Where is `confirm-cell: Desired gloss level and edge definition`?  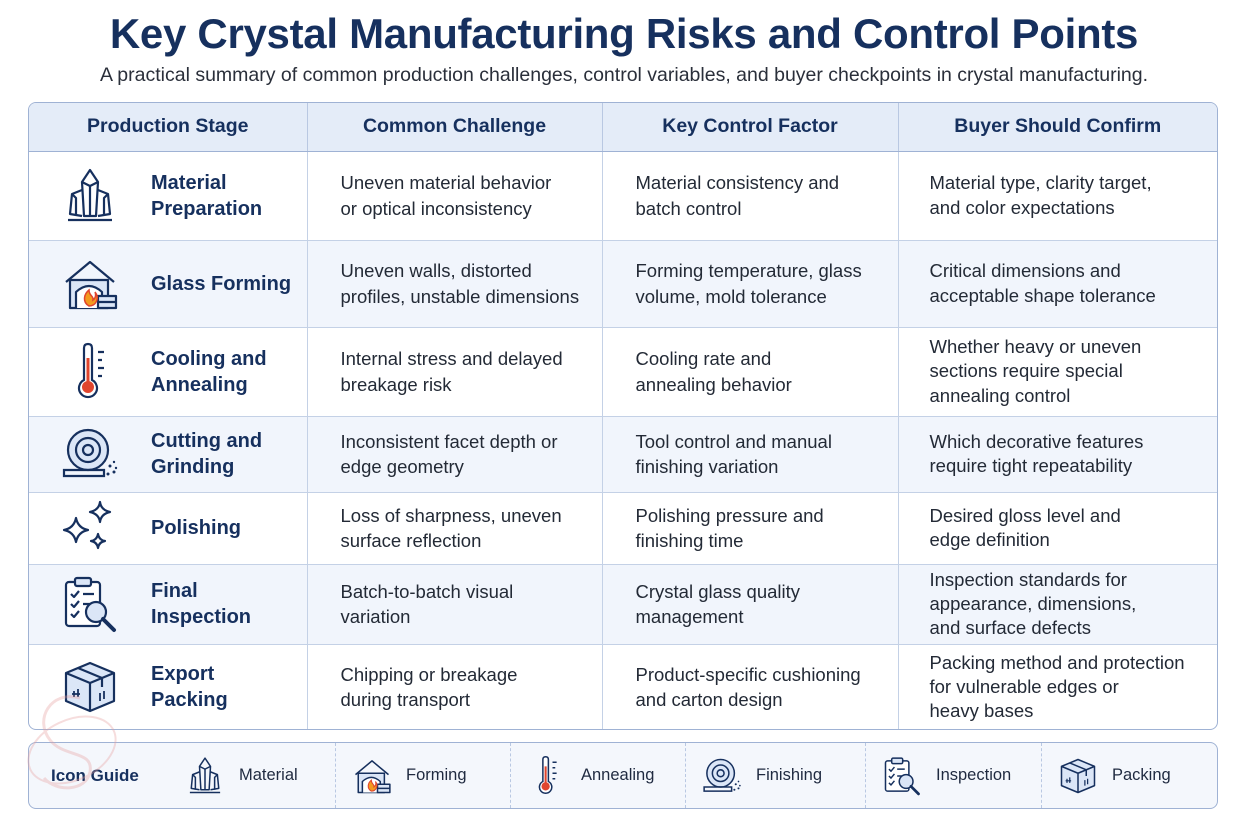 confirm-cell: Desired gloss level and edge definition is located at coordinates (1057, 528).